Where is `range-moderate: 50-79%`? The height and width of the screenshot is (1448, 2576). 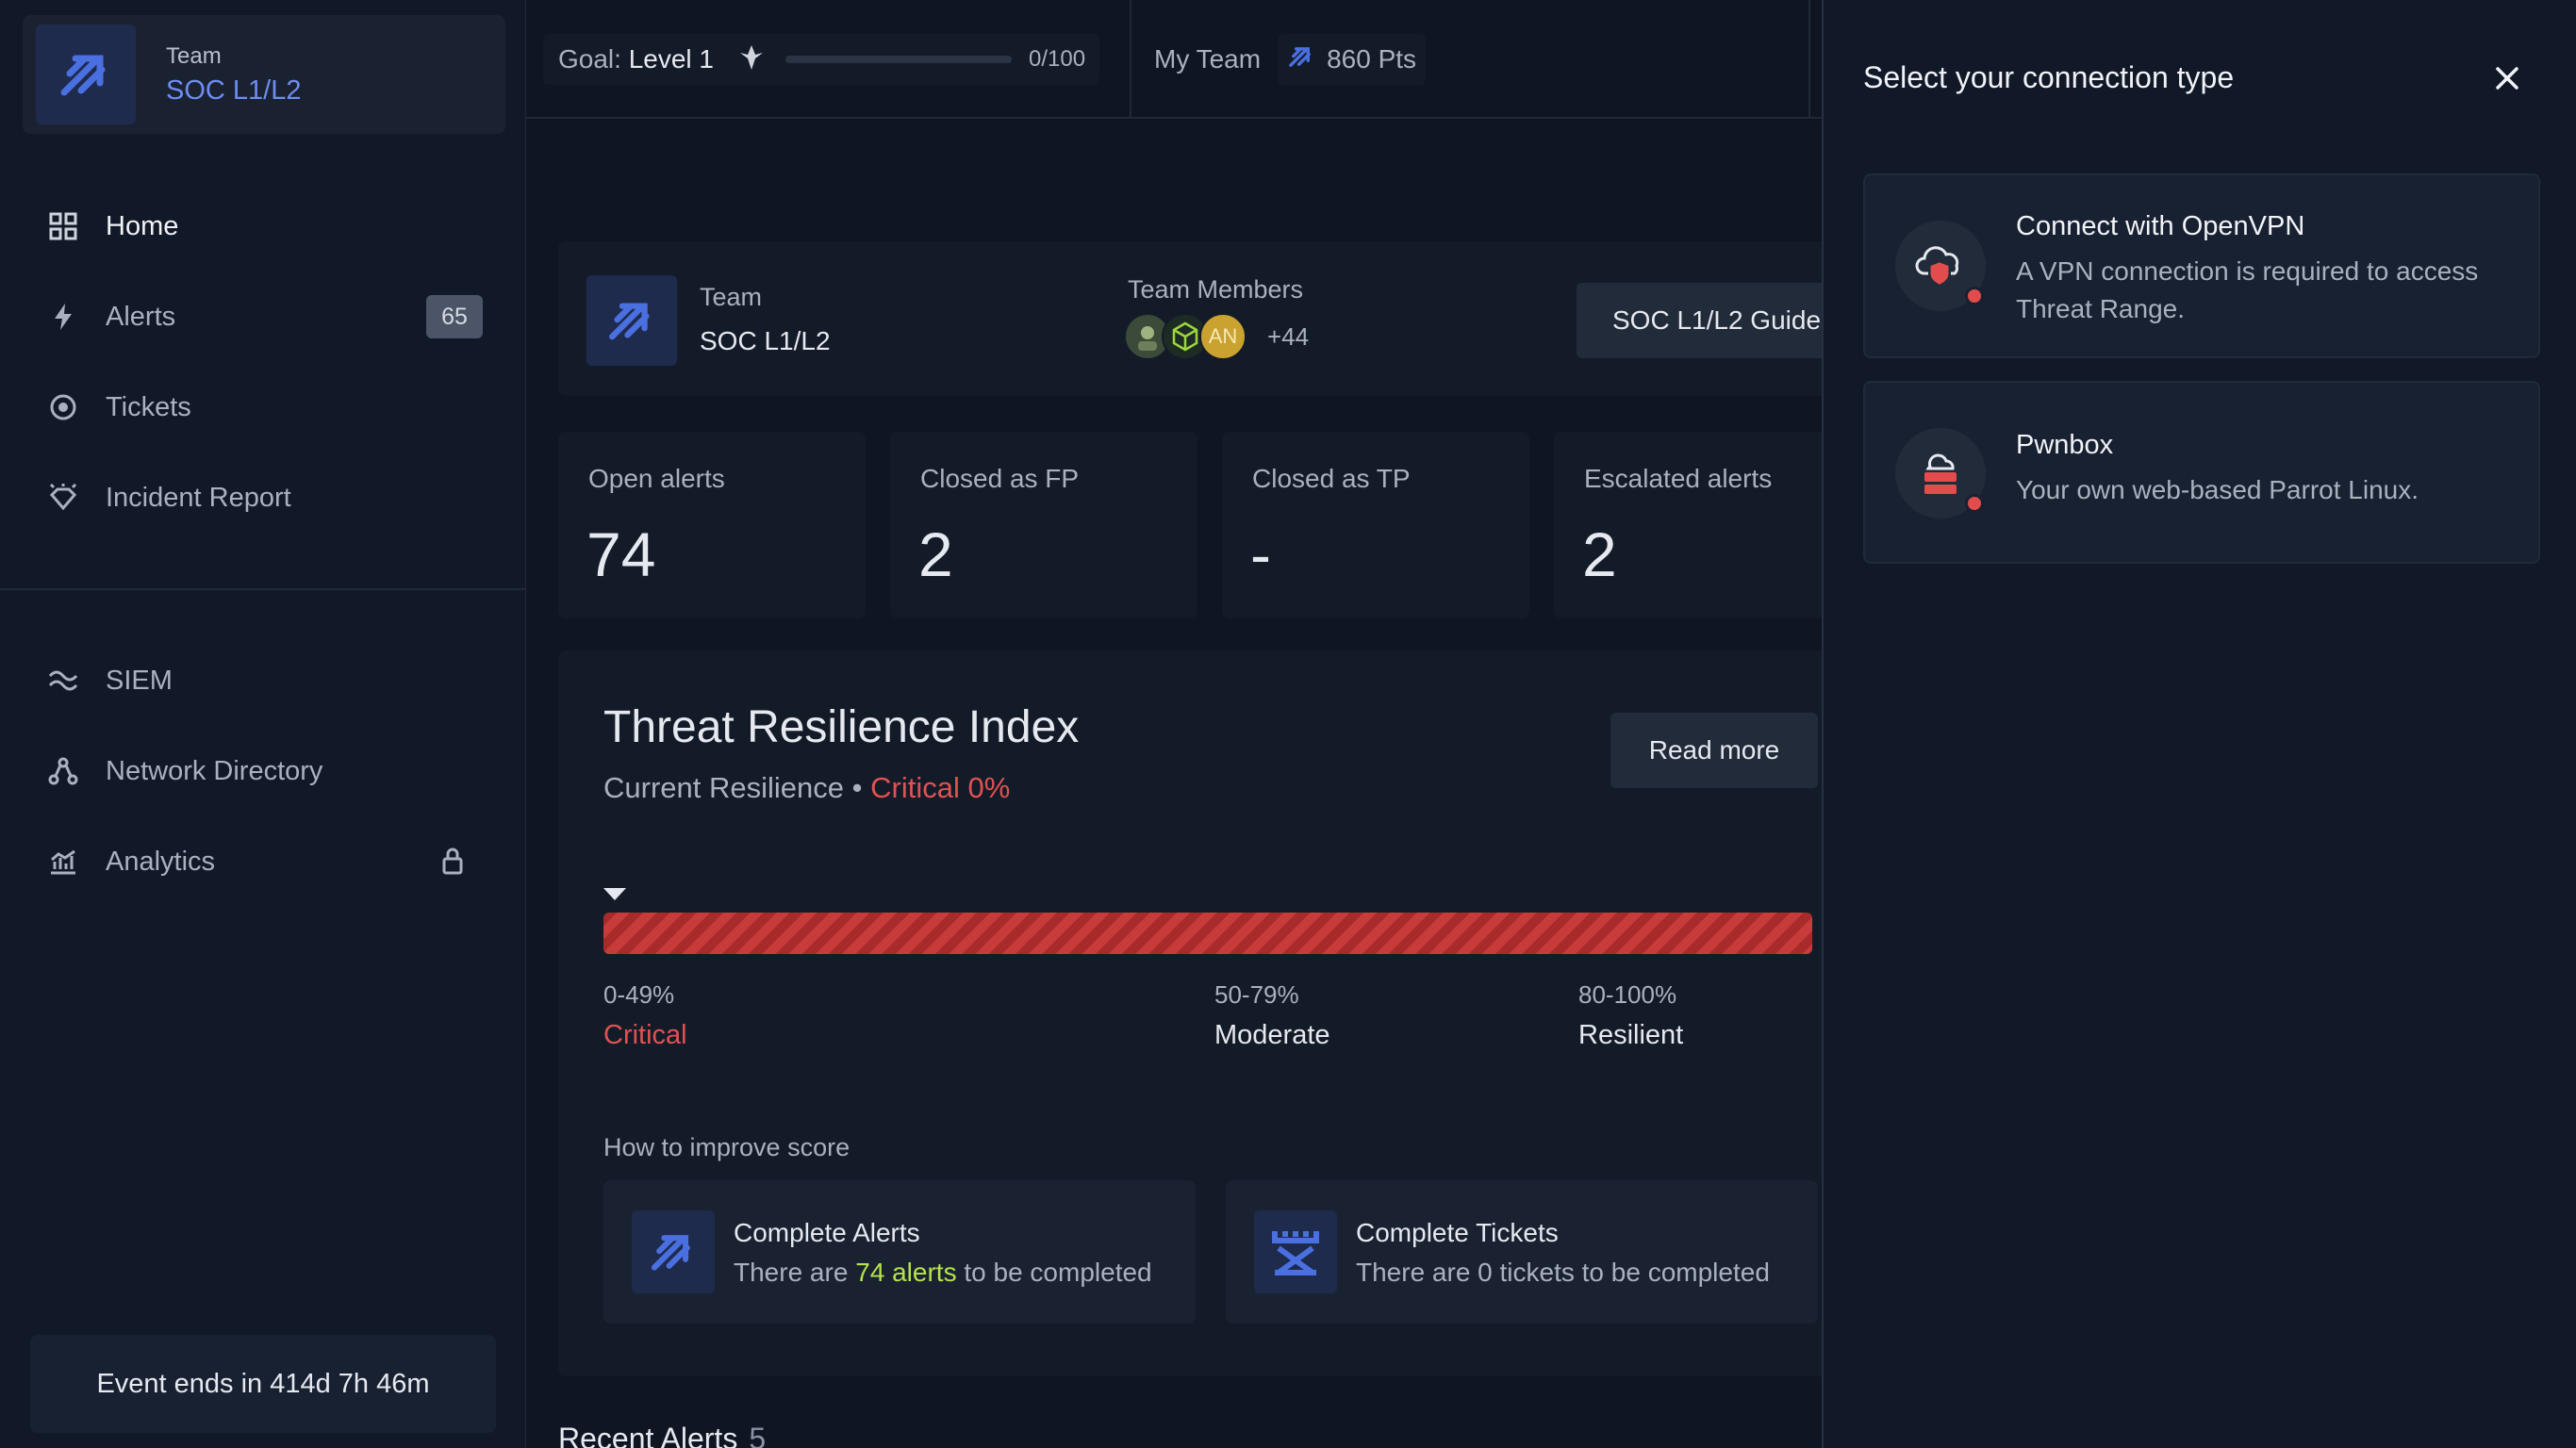 range-moderate: 50-79% is located at coordinates (1256, 994).